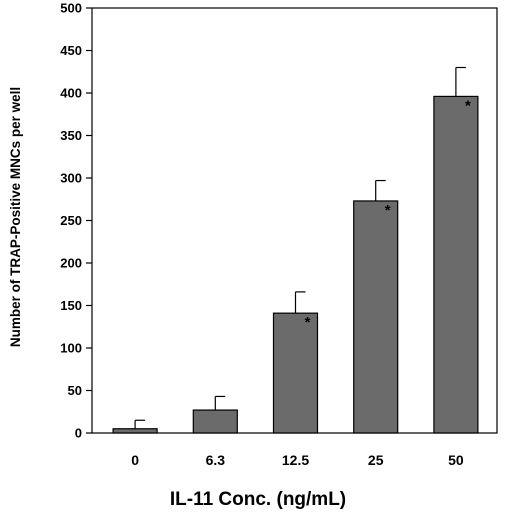  What do you see at coordinates (135, 460) in the screenshot?
I see `x-tick-label: 0` at bounding box center [135, 460].